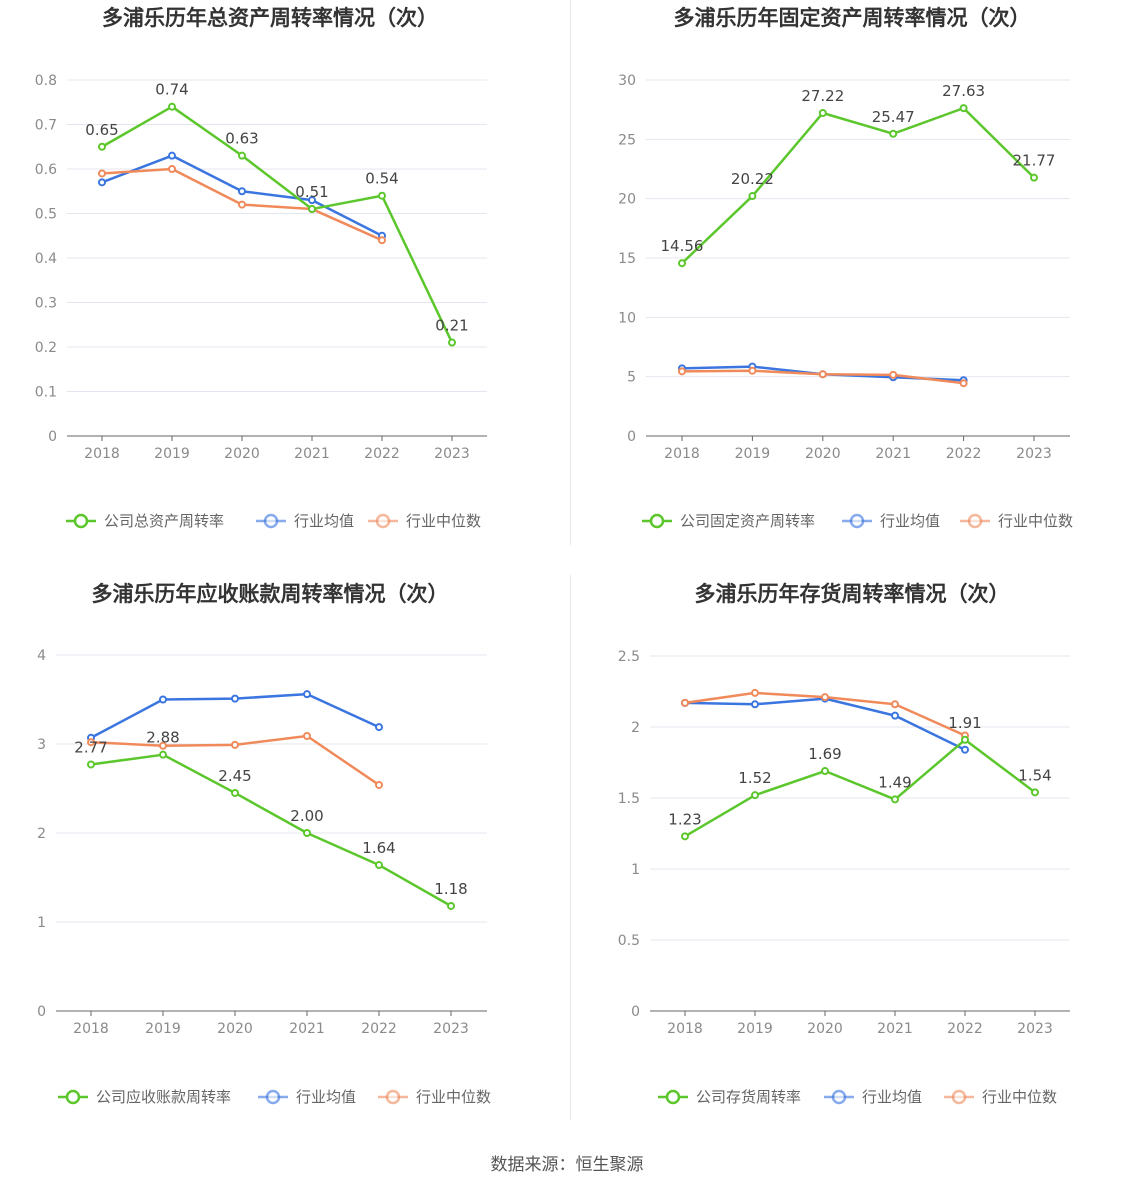 This screenshot has height=1188, width=1134. I want to click on y-tick-label: 1.5, so click(629, 799).